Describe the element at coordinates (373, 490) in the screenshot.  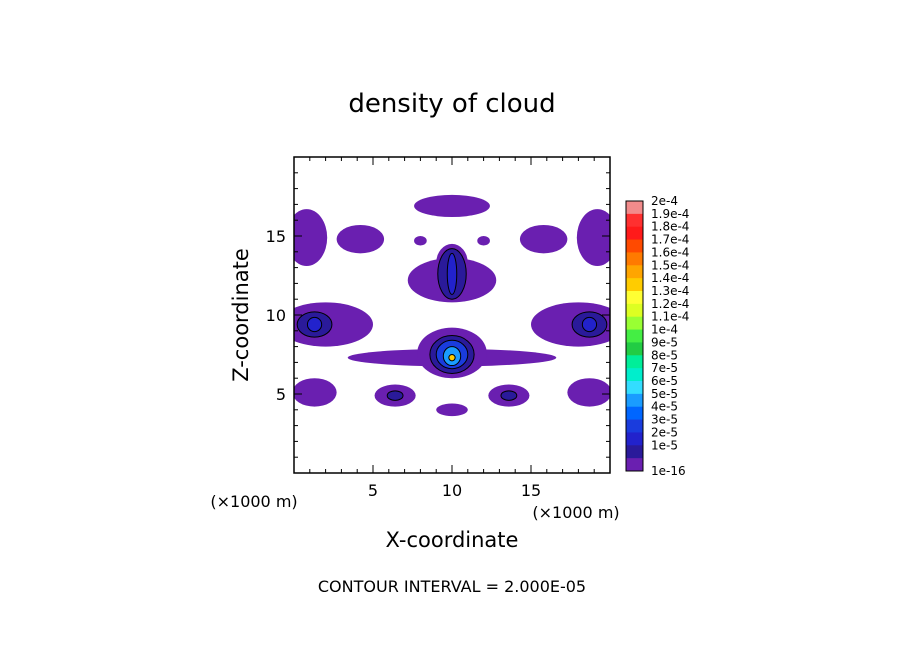
I see `x-tick-label: 5` at that location.